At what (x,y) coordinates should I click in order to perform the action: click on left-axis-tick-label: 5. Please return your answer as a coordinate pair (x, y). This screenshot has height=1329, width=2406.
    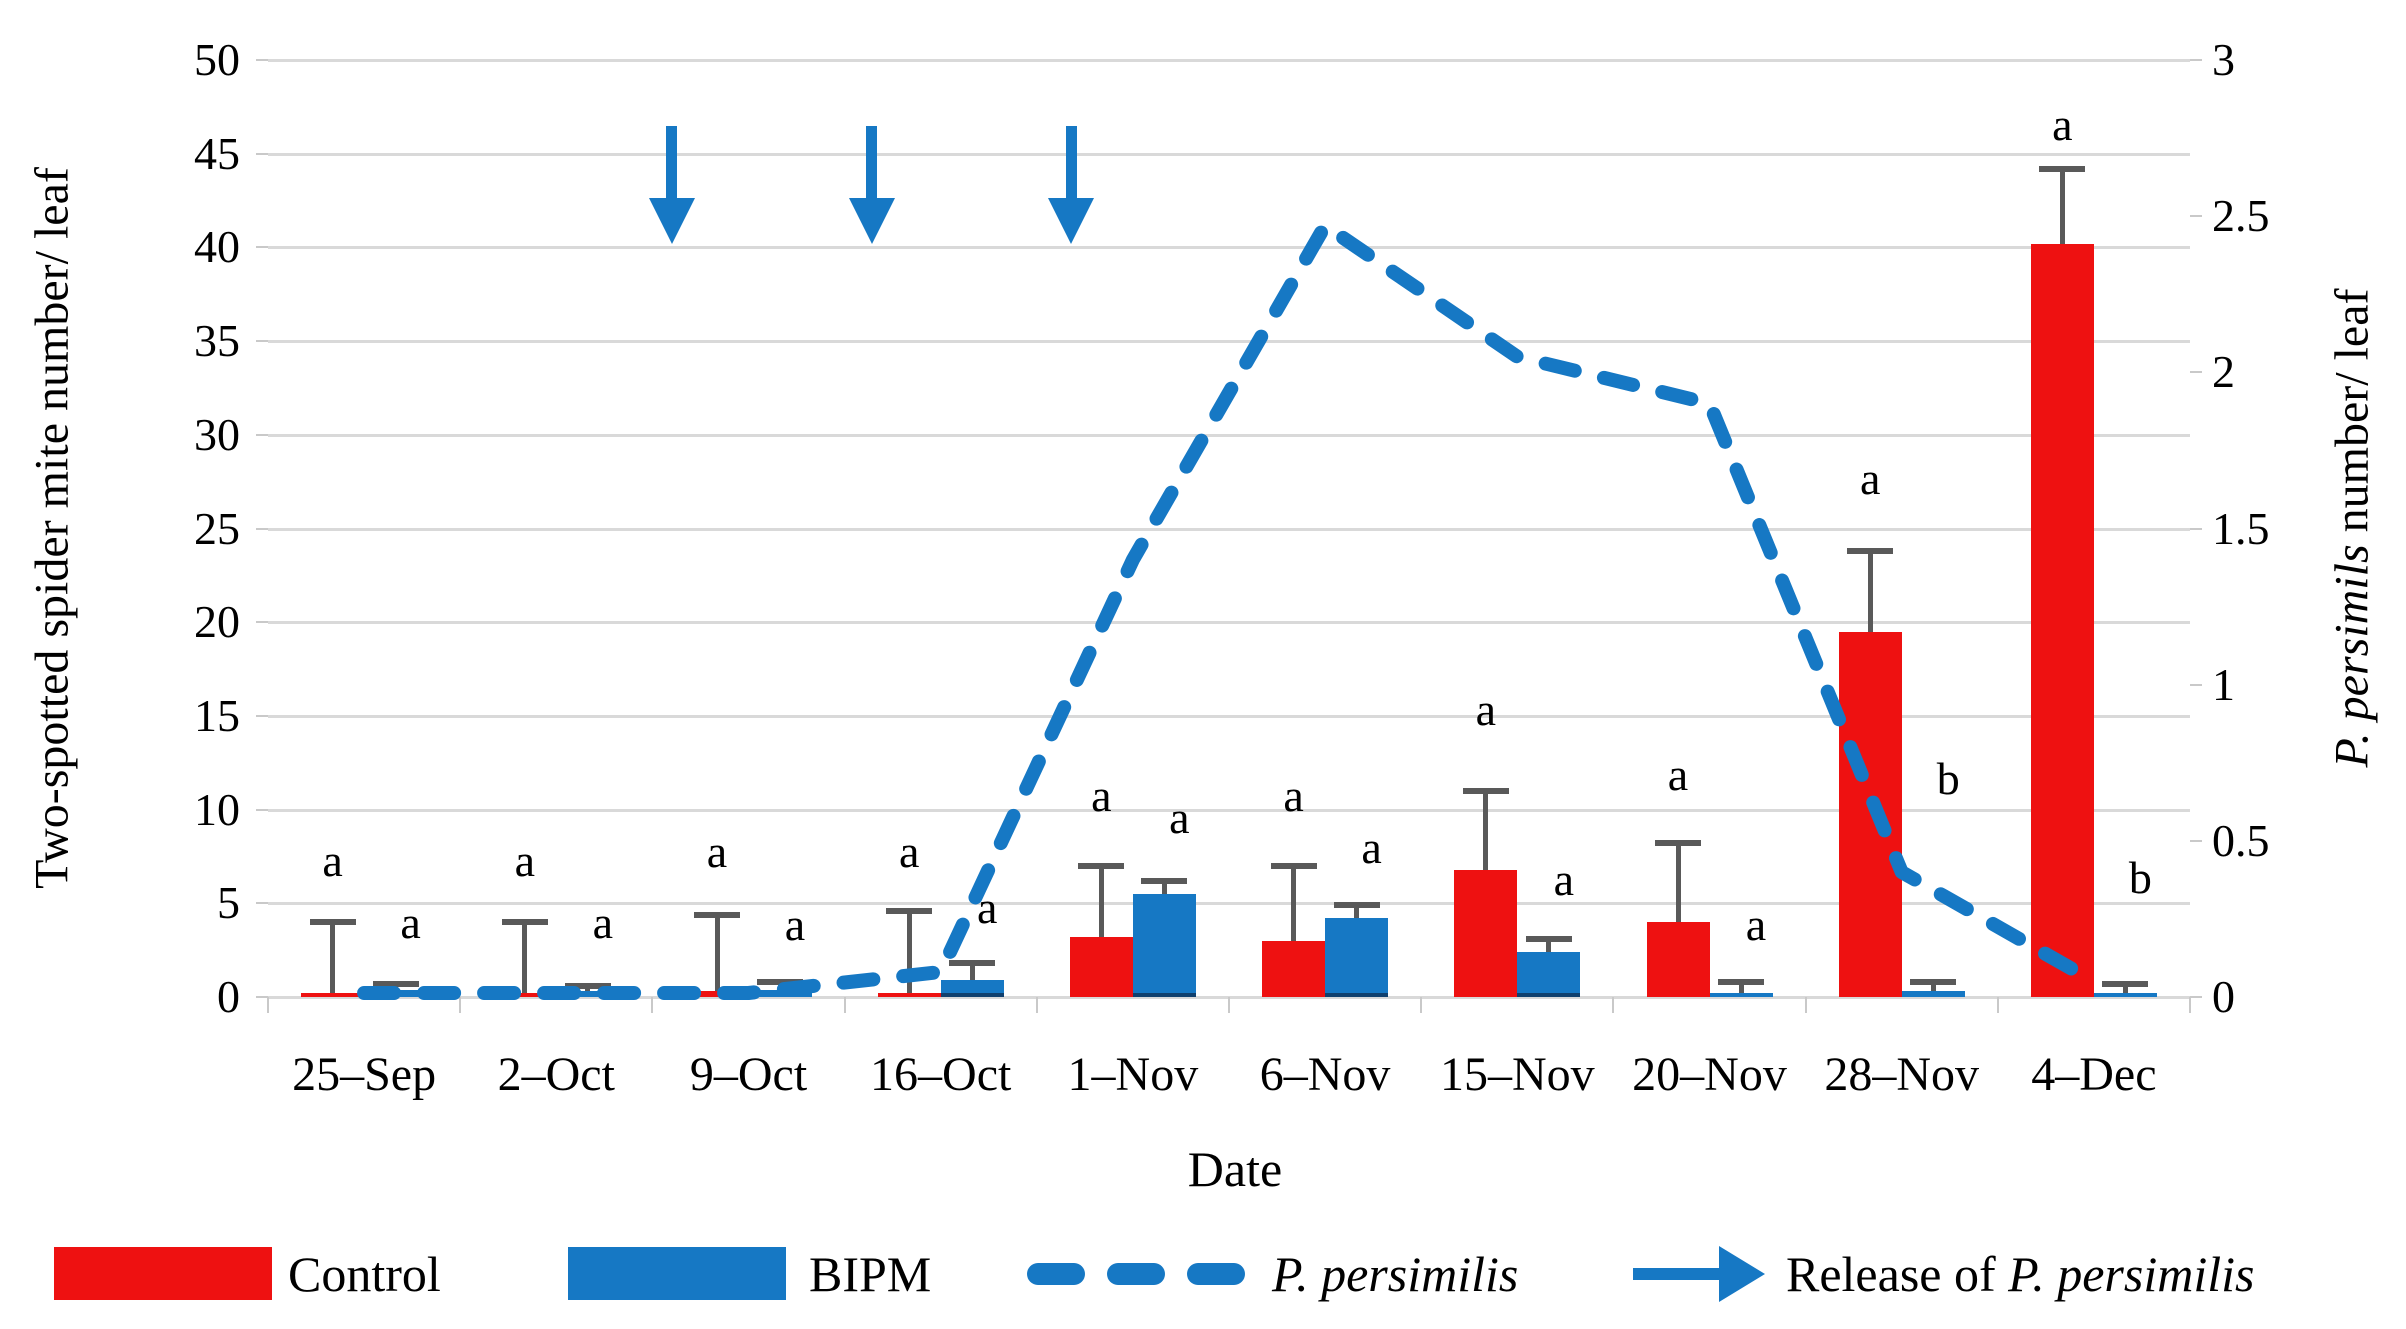
    Looking at the image, I should click on (228, 903).